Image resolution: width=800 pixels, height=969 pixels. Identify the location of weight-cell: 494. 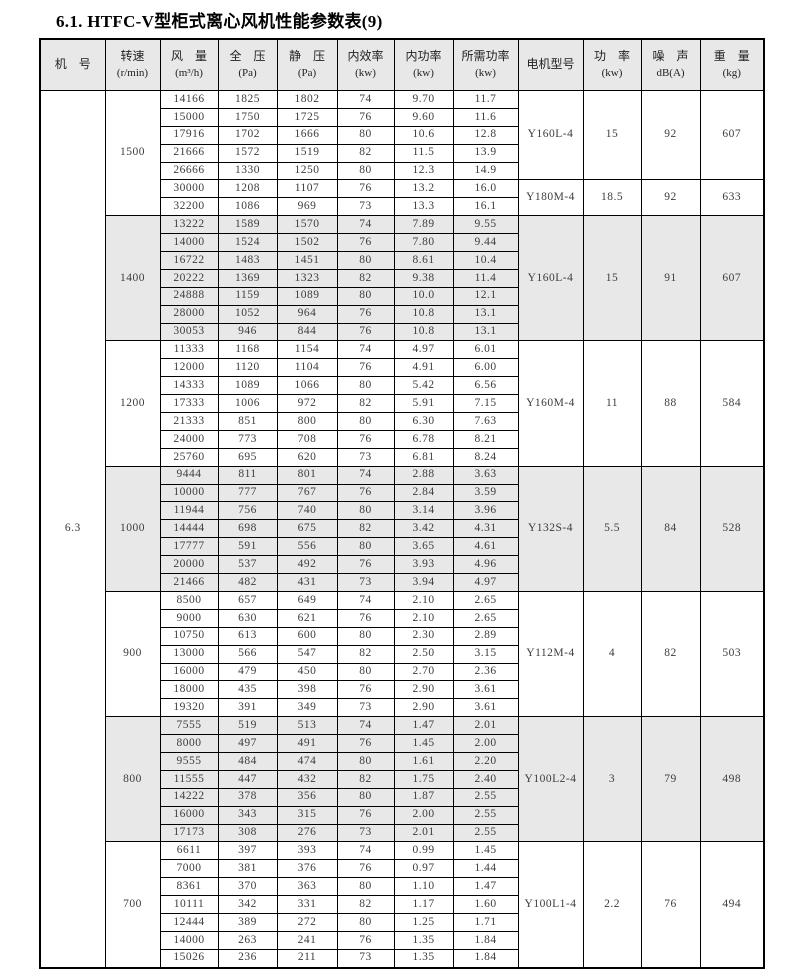
(732, 905).